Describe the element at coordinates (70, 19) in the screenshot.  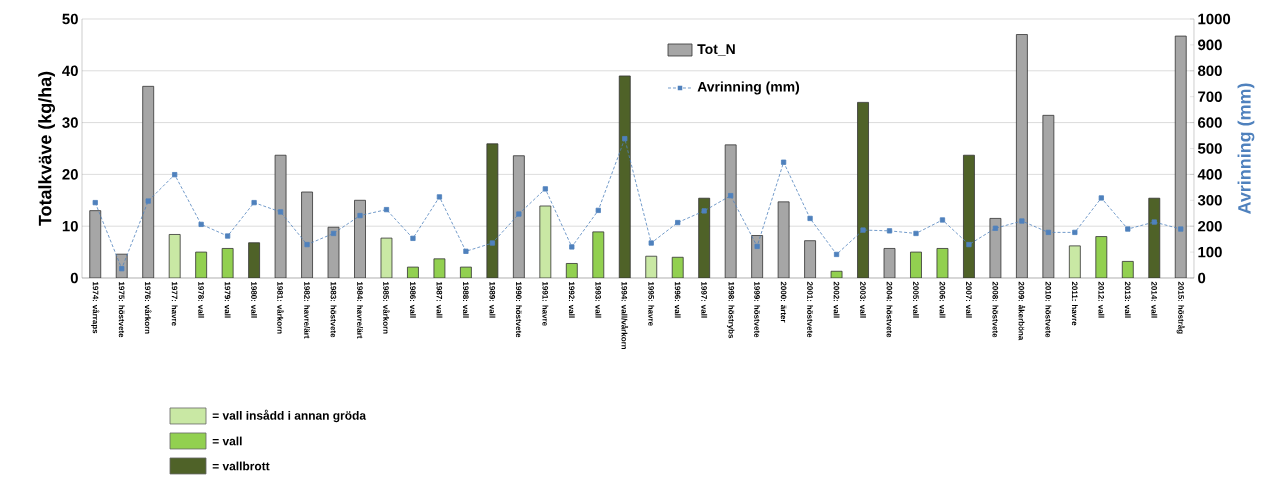
I see `y-tick-label: 50` at that location.